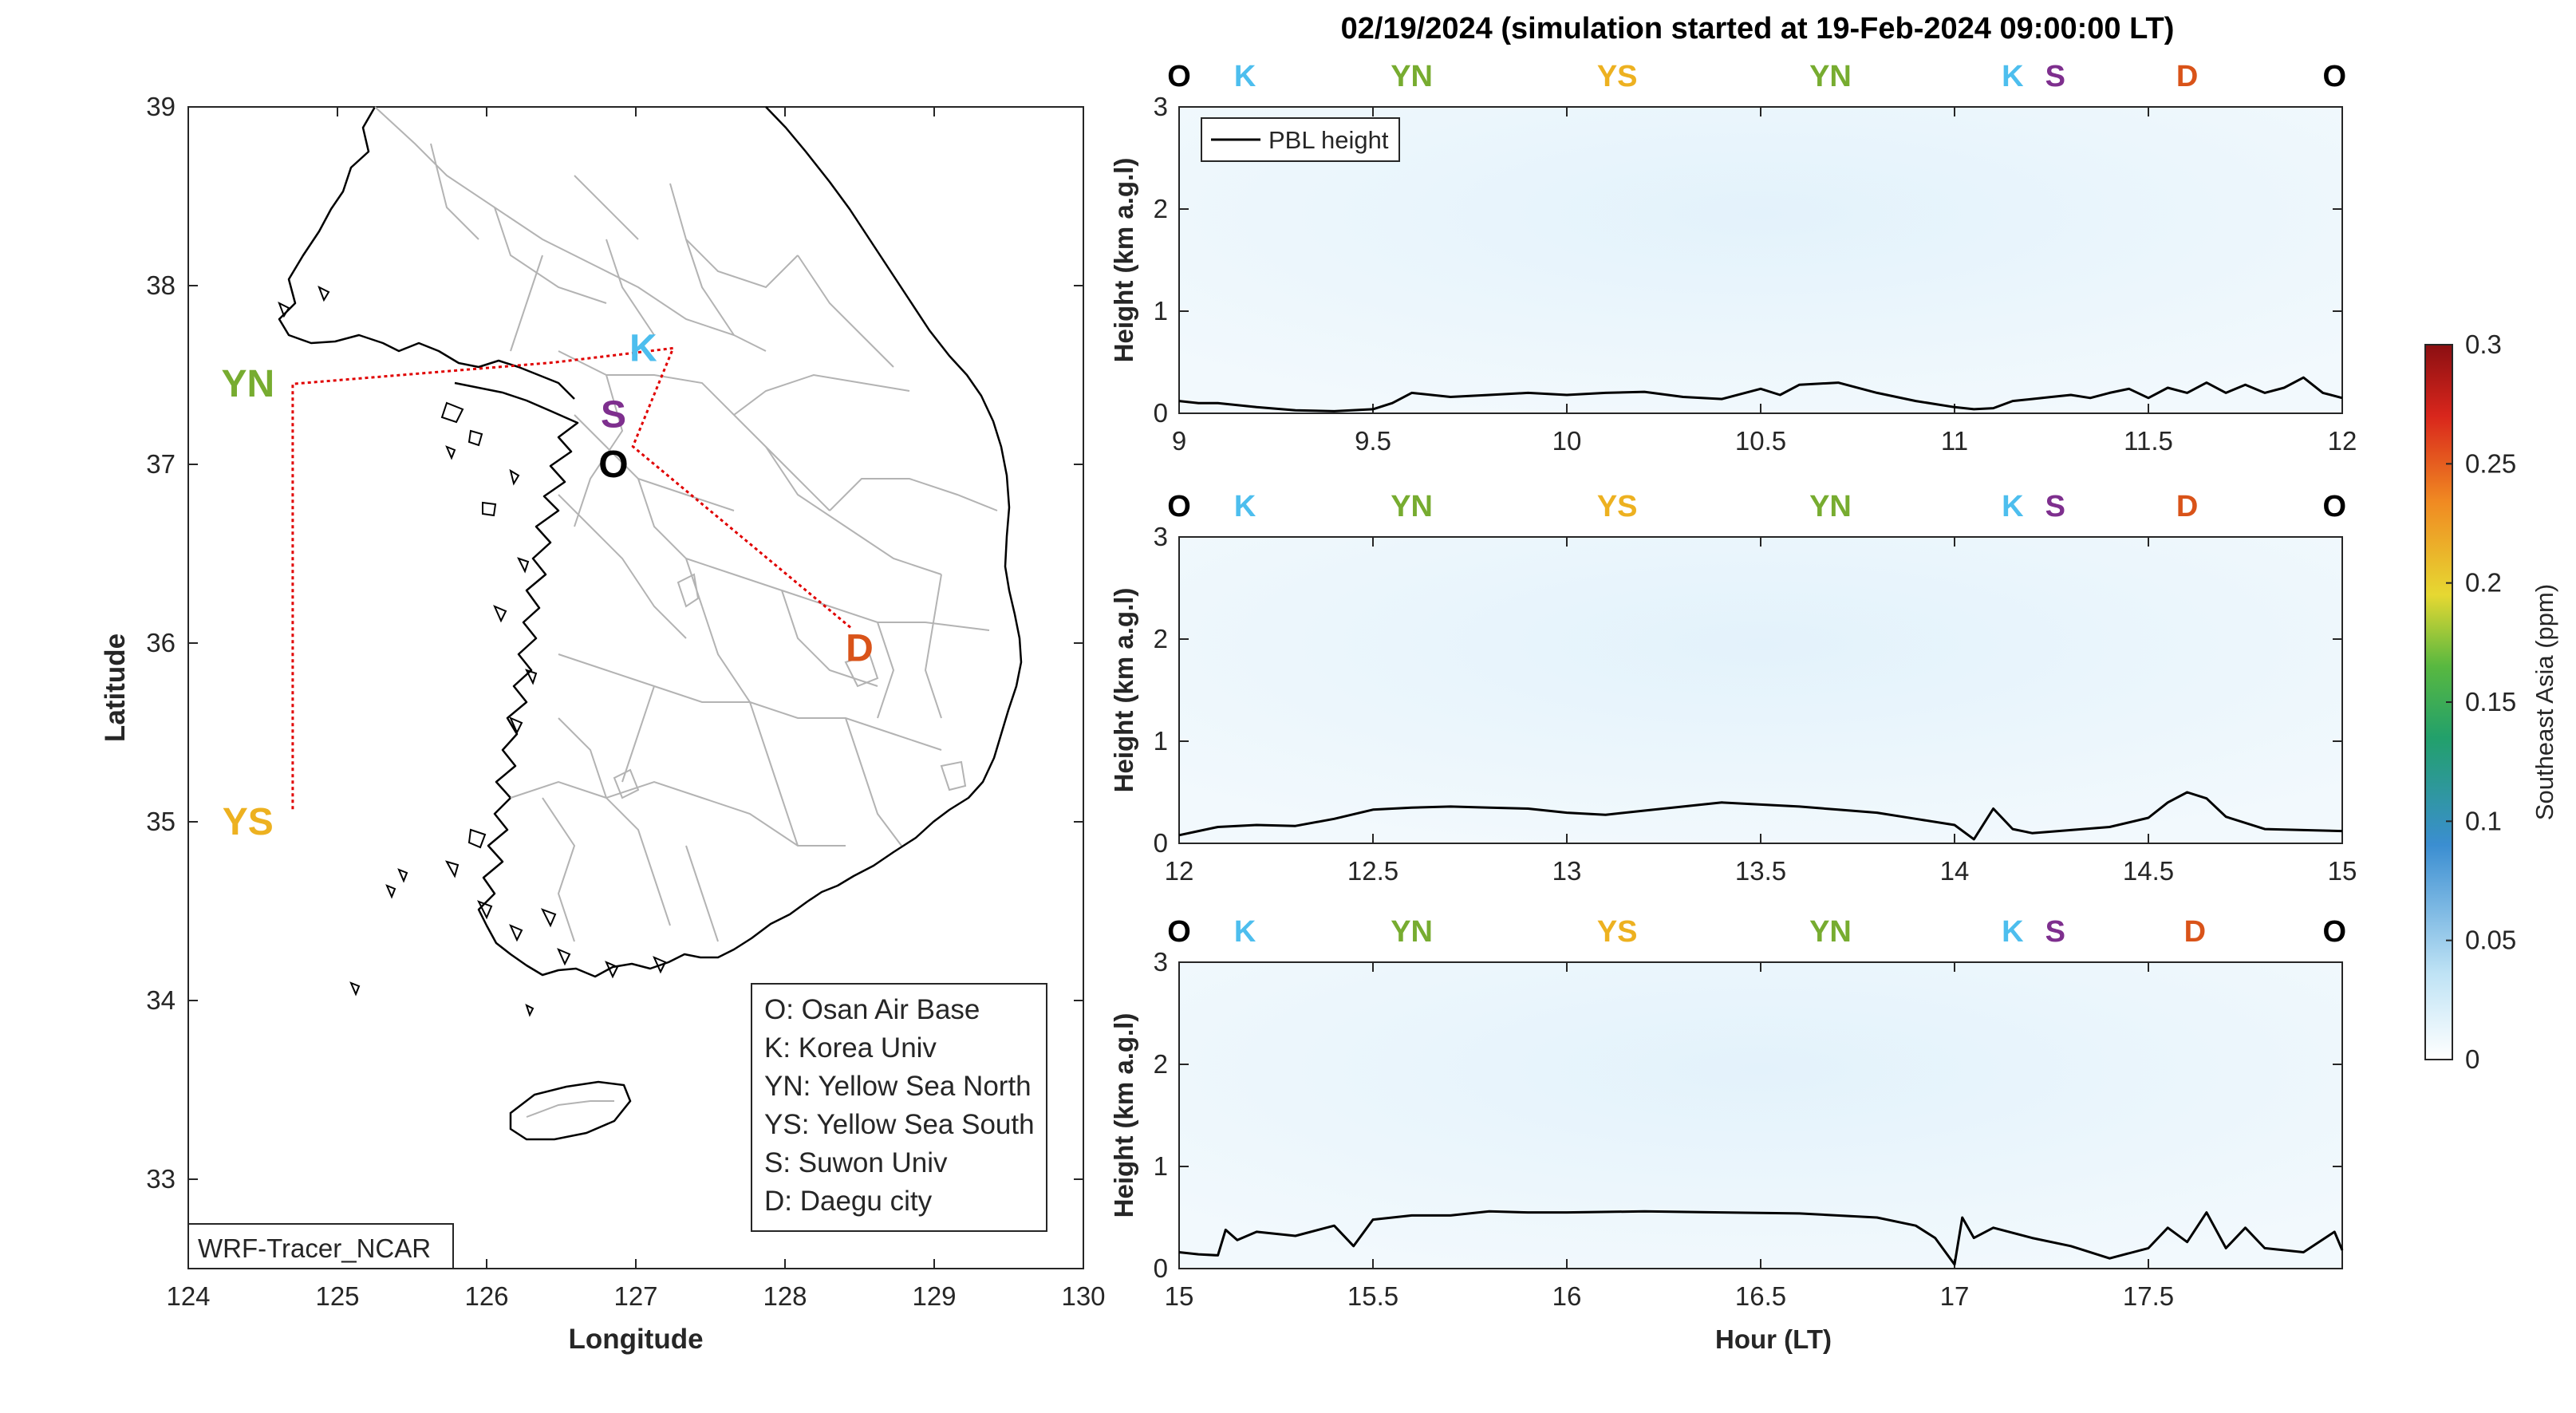 The image size is (2576, 1413). I want to click on panel-xtick-label: 16.5, so click(1761, 1296).